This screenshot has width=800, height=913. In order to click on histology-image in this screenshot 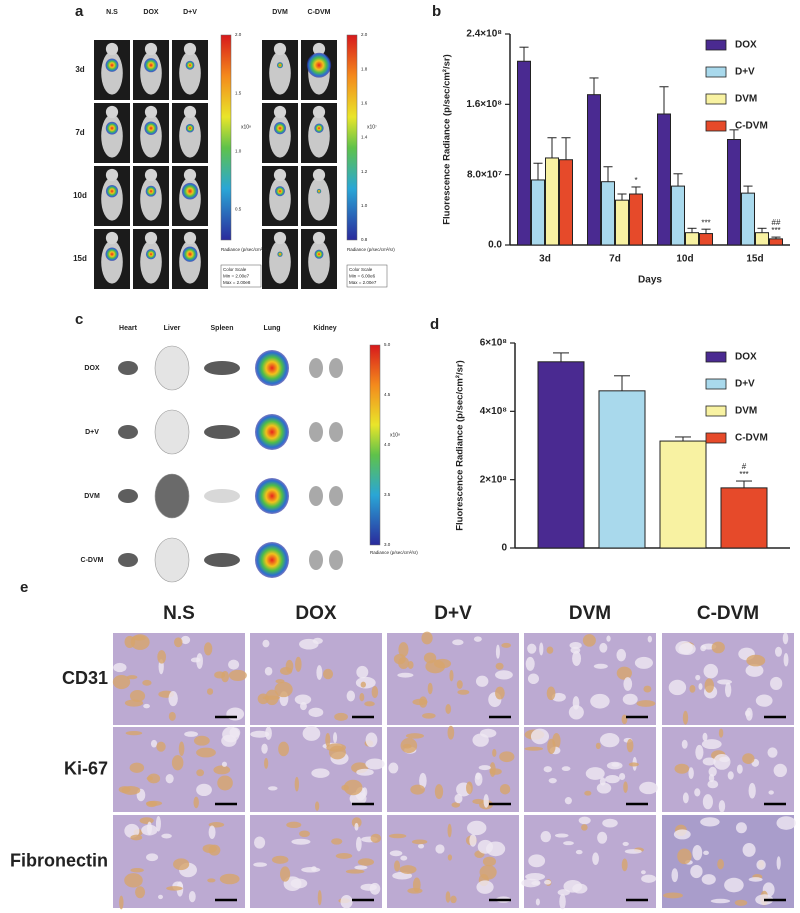, I will do `click(590, 861)`.